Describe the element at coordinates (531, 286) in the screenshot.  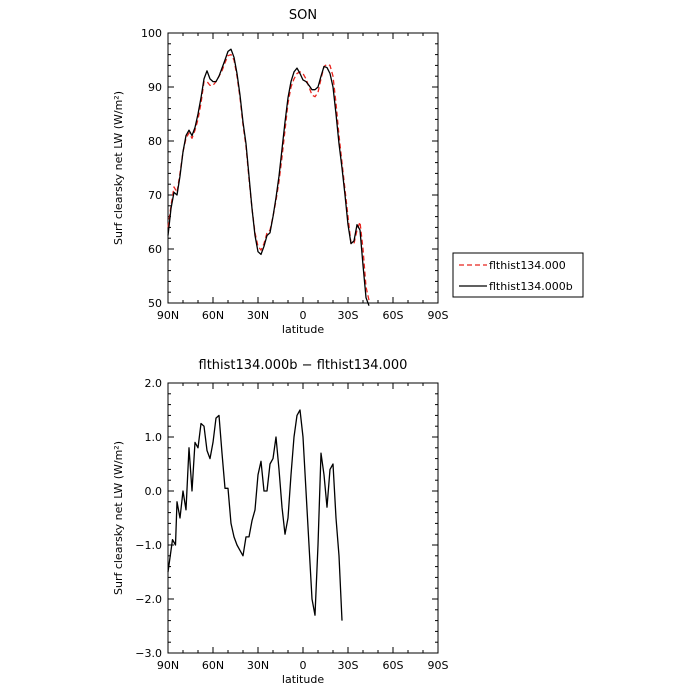
I see `legend-label: flthist134.000b` at that location.